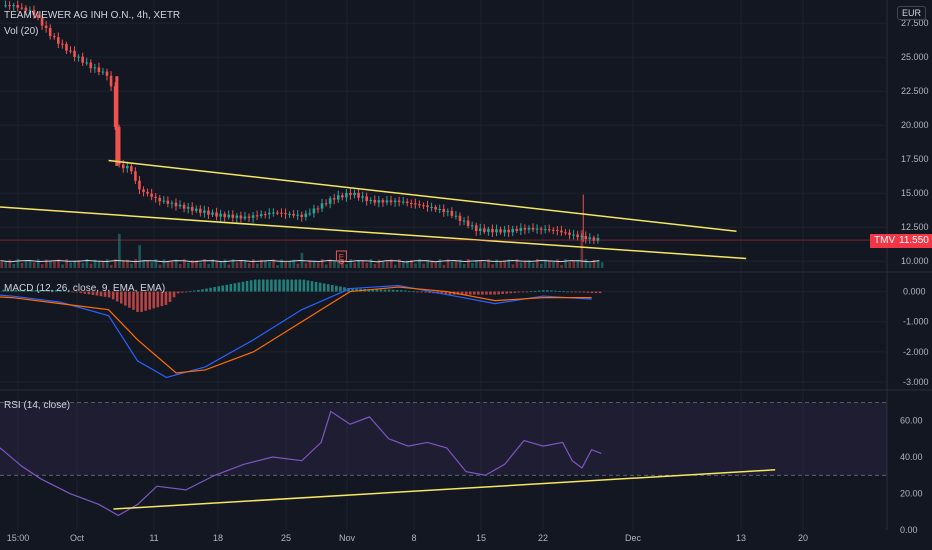 The height and width of the screenshot is (550, 932). Describe the element at coordinates (916, 382) in the screenshot. I see `macd-tick-label: -3.000` at that location.